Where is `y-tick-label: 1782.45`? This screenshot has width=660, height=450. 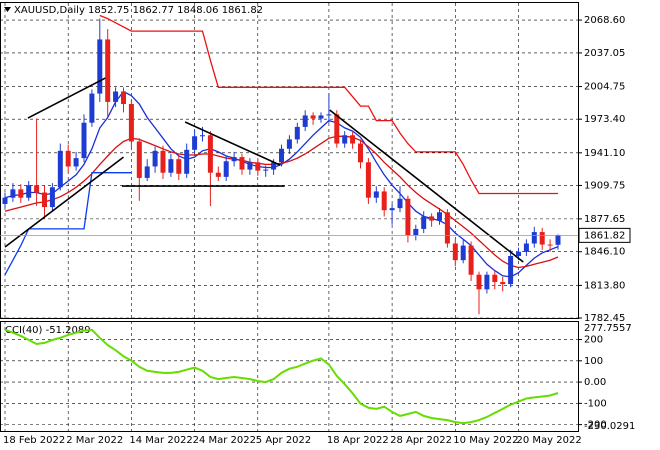
y-tick-label: 1782.45 is located at coordinates (604, 318).